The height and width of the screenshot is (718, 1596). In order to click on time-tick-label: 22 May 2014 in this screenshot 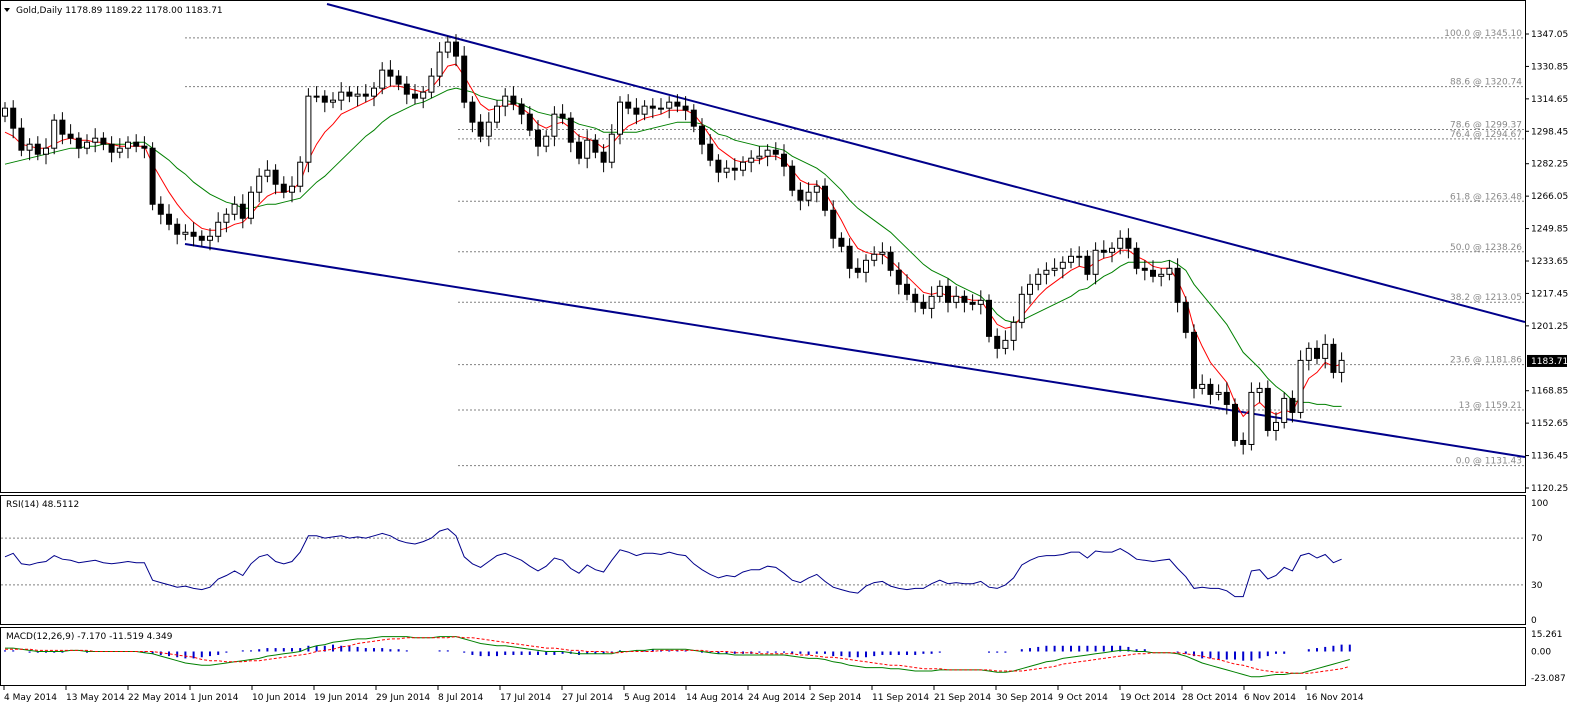, I will do `click(157, 698)`.